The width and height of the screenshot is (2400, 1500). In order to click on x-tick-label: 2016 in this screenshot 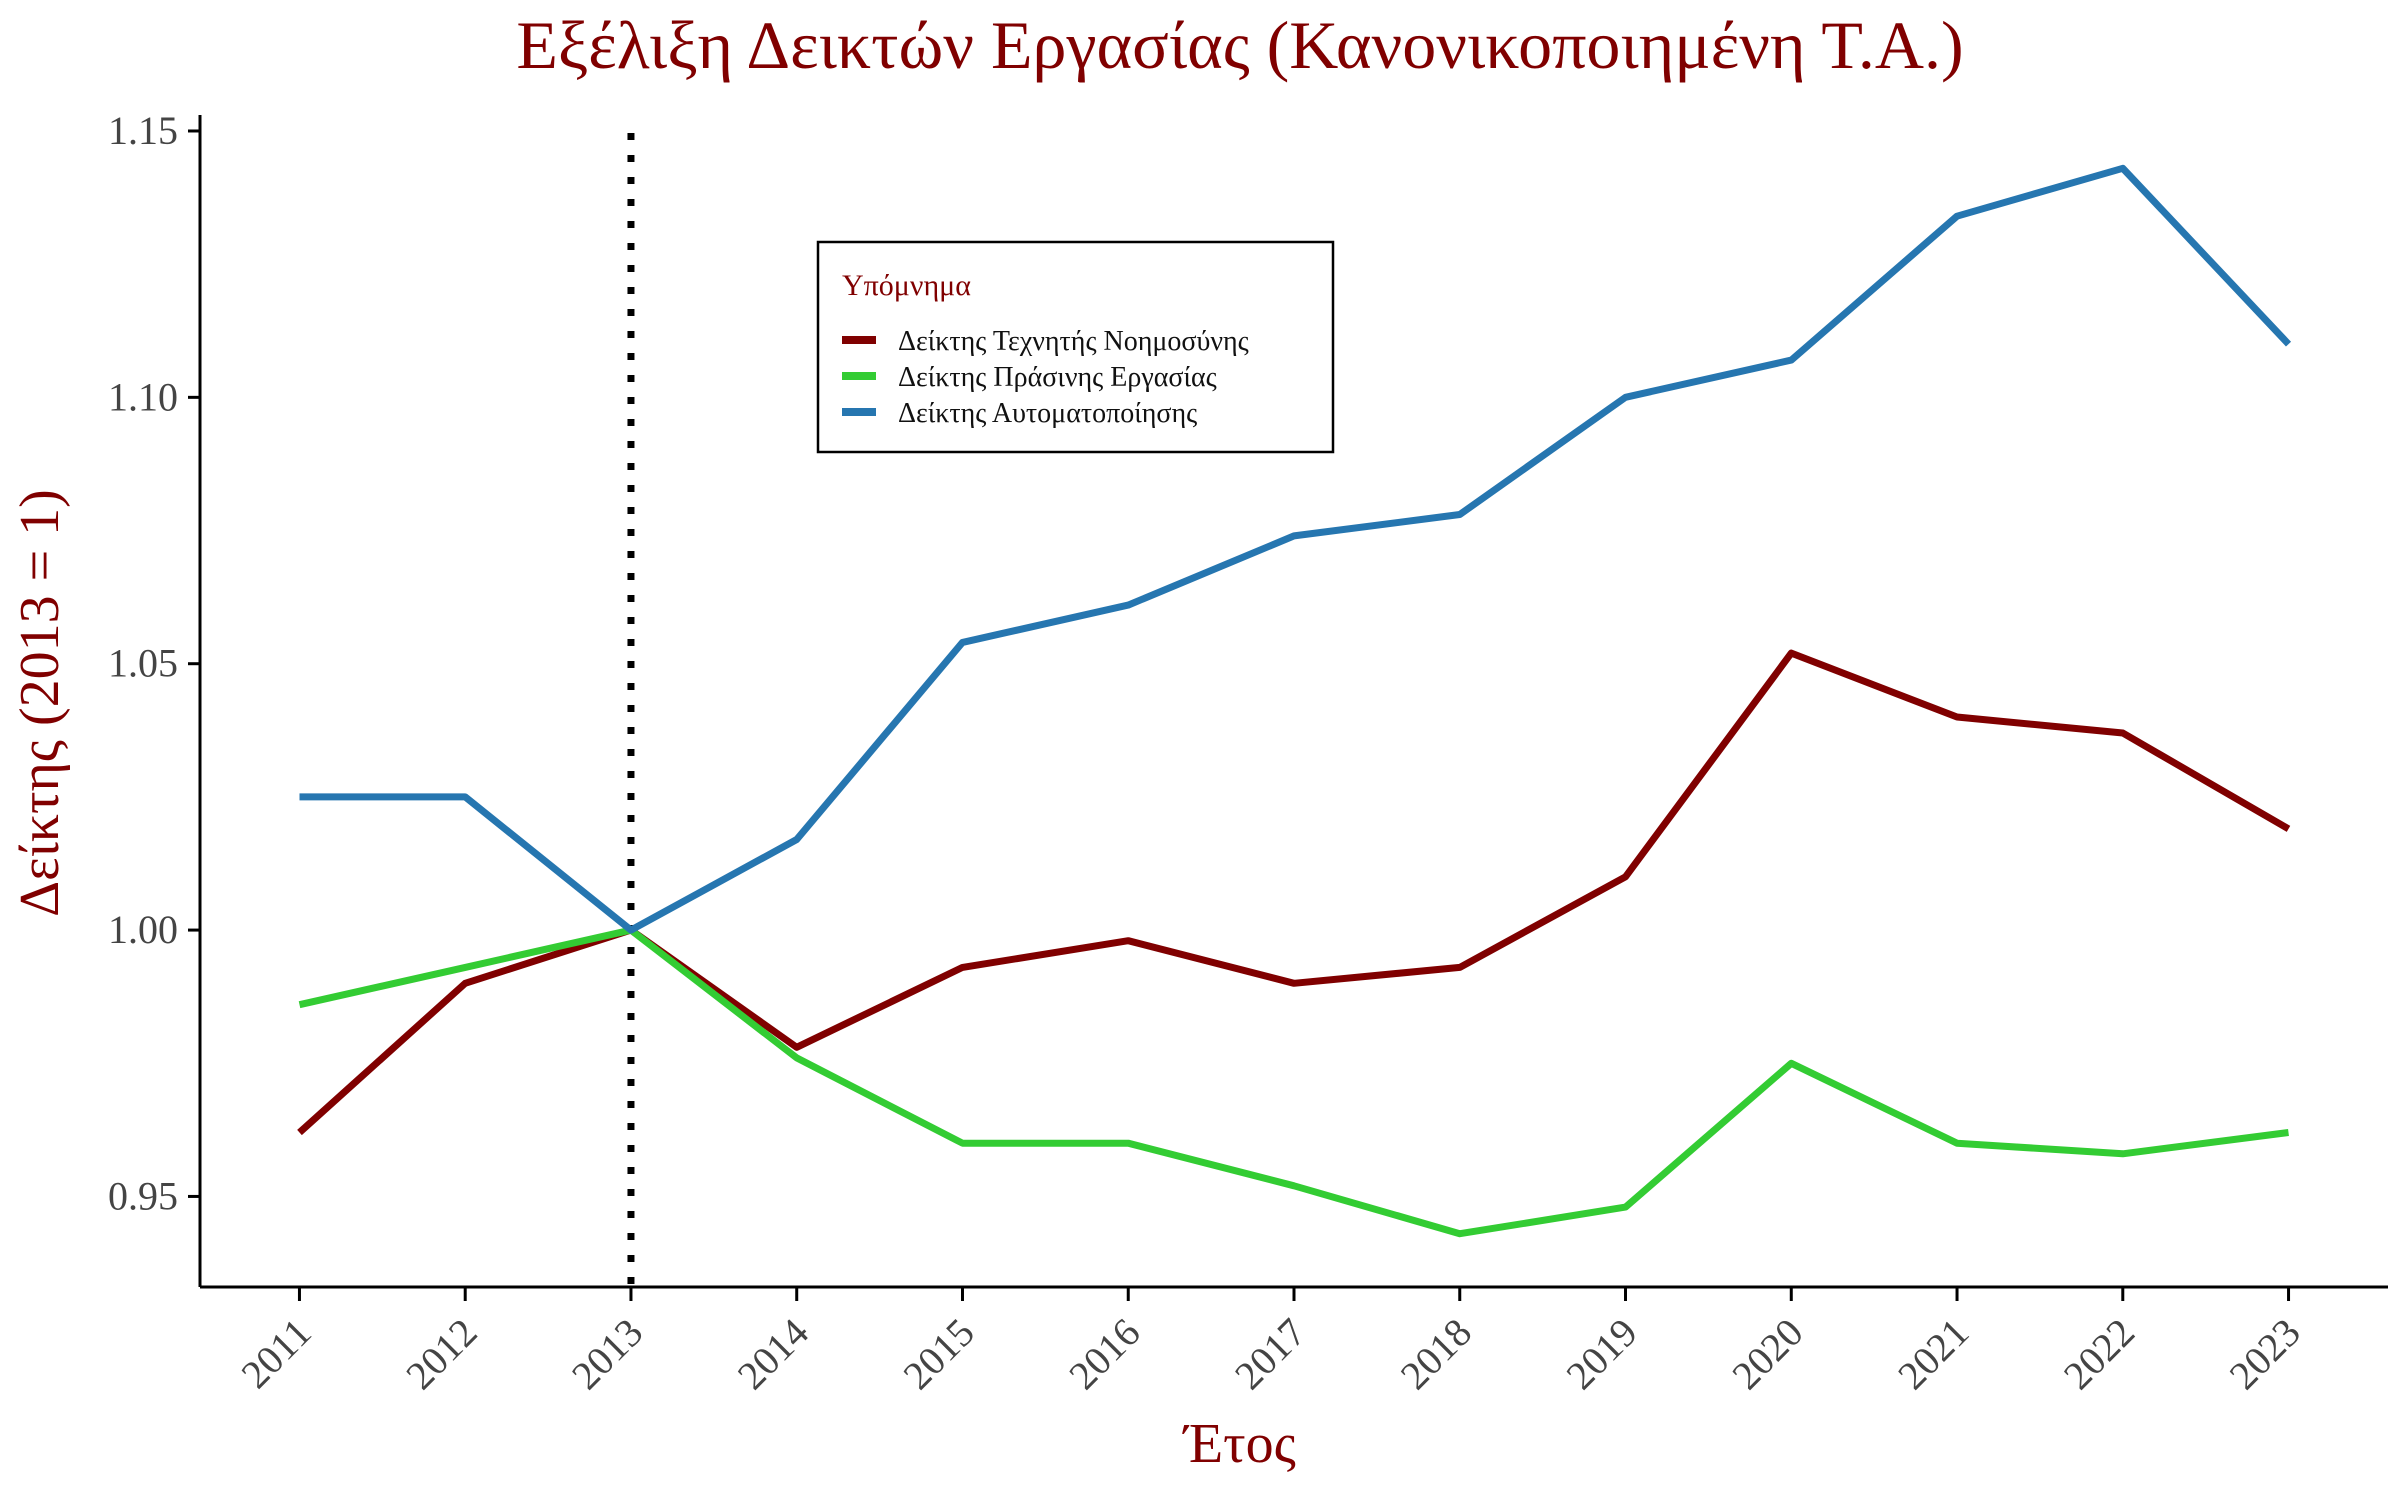, I will do `click(1104, 1354)`.